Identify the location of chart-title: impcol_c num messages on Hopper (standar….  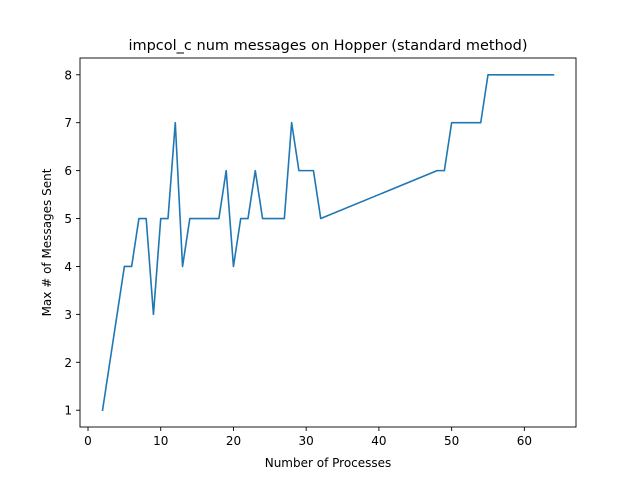
(327, 46).